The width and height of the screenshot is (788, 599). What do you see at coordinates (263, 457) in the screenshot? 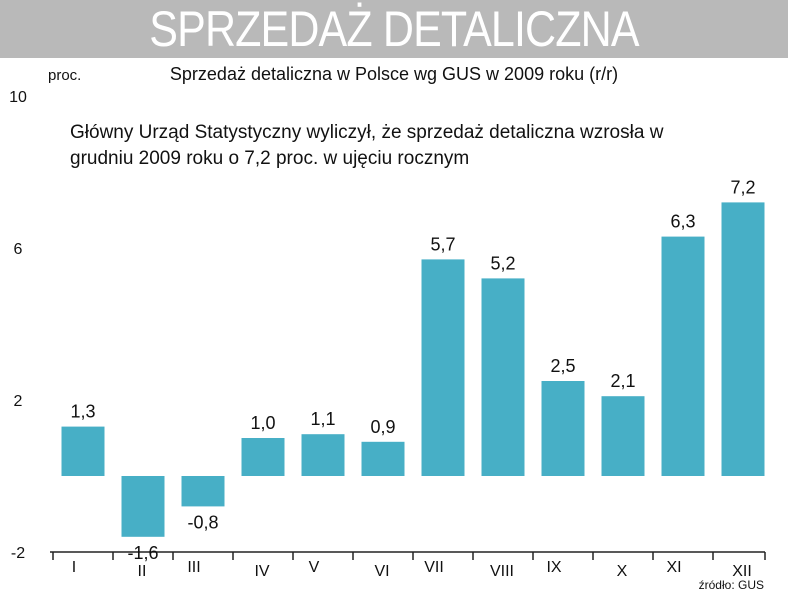
I see `bar-IV` at bounding box center [263, 457].